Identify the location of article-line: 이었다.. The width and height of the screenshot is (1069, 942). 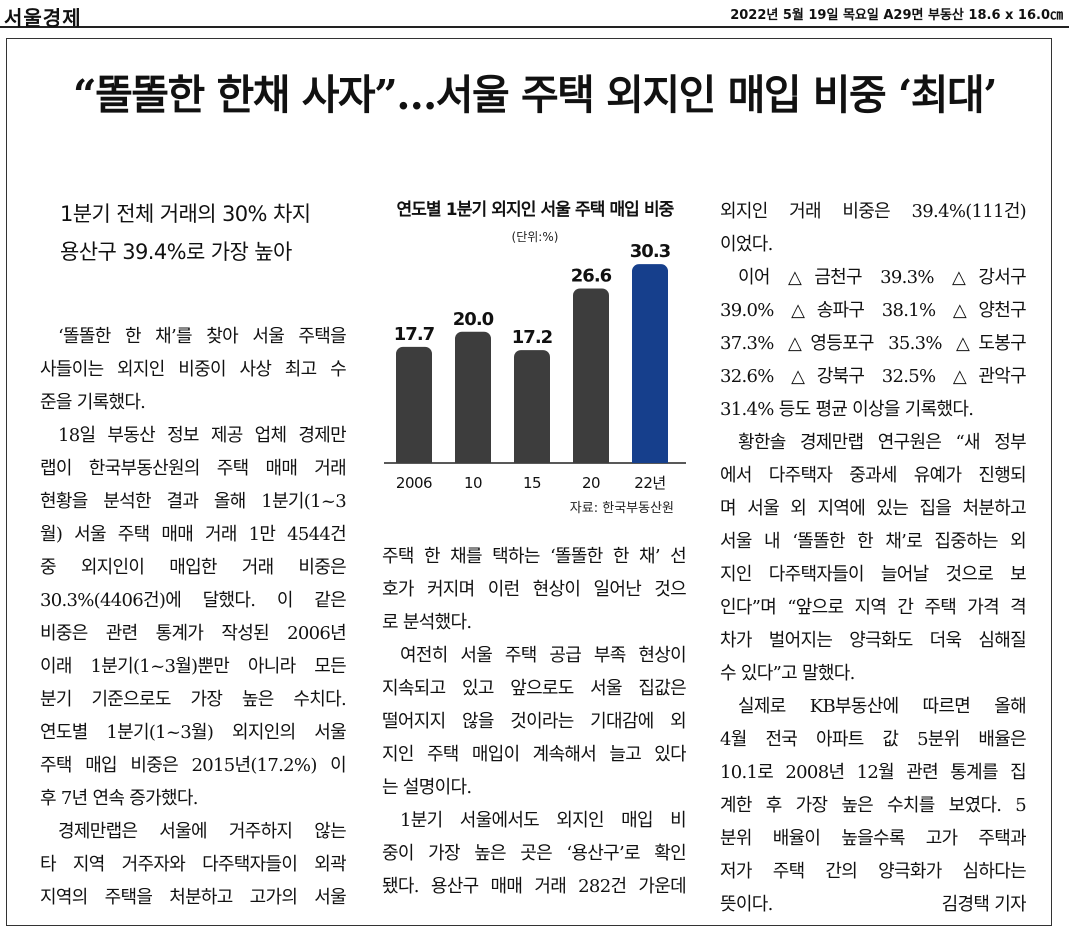
(746, 244).